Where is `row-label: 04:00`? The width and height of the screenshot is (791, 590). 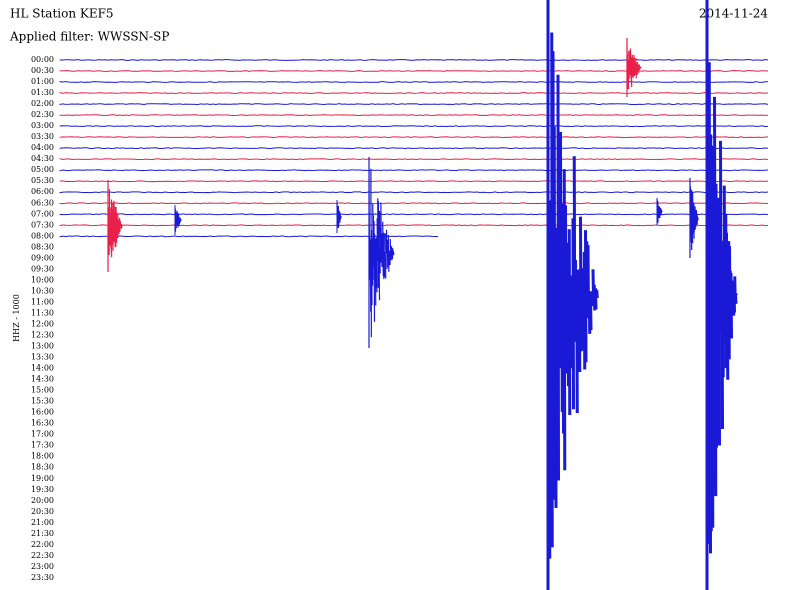 row-label: 04:00 is located at coordinates (42, 147).